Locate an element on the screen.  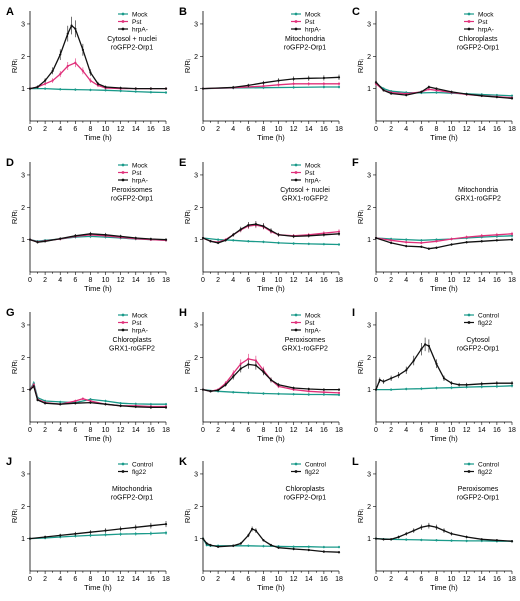
legend-entry: Control is located at coordinates (482, 464).